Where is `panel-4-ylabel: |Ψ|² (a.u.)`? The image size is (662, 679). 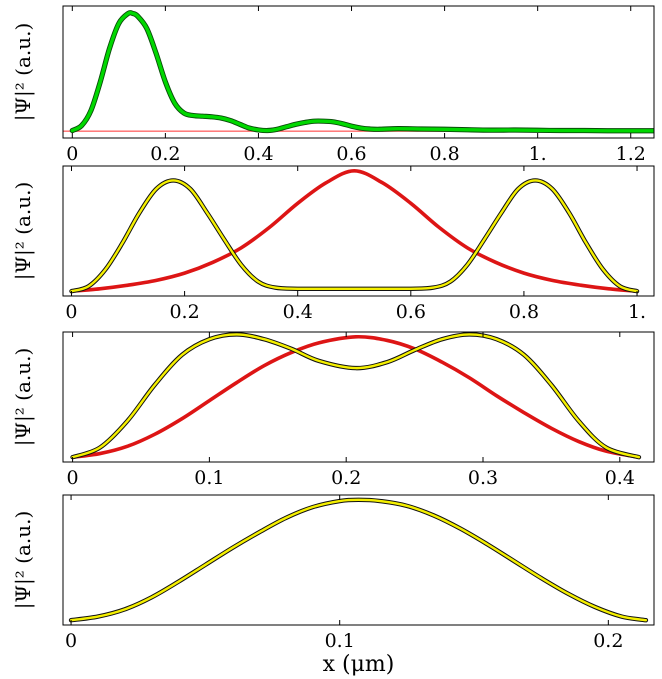 panel-4-ylabel: |Ψ|² (a.u.) is located at coordinates (23, 560).